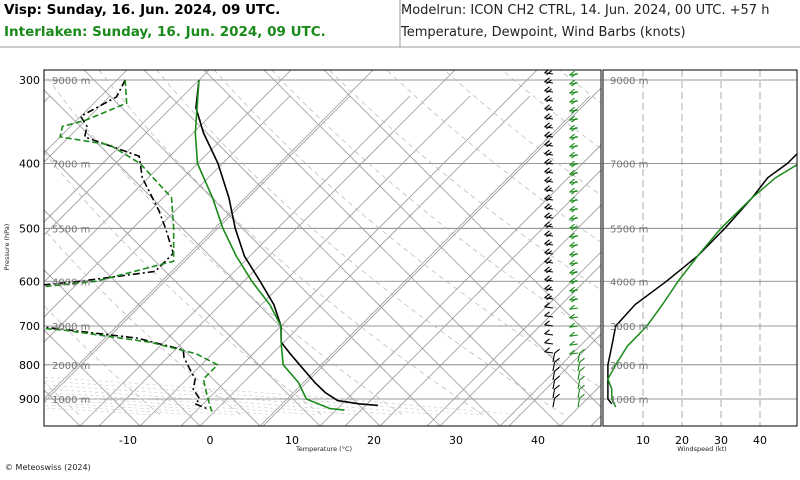 Image resolution: width=800 pixels, height=480 pixels. I want to click on interlaken-windspeed-line, so click(702, 285).